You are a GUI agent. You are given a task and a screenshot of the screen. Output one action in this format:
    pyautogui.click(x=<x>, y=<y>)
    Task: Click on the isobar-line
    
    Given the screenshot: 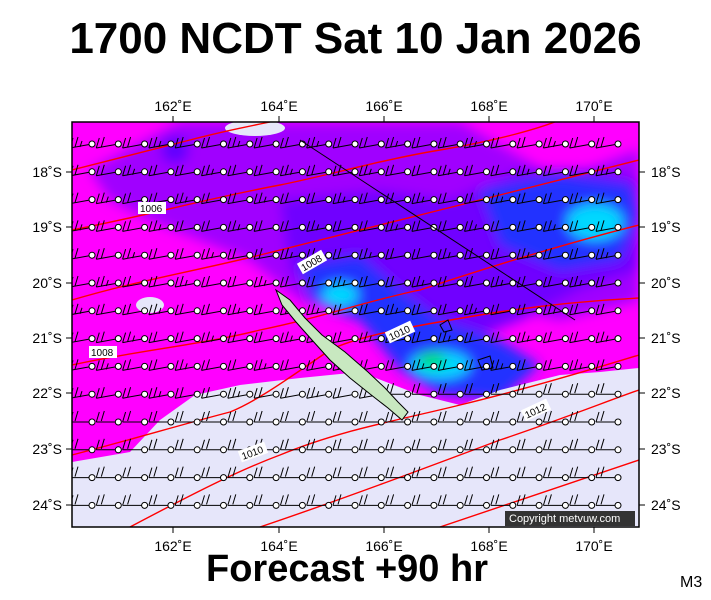 What is the action you would take?
    pyautogui.click(x=171, y=146)
    